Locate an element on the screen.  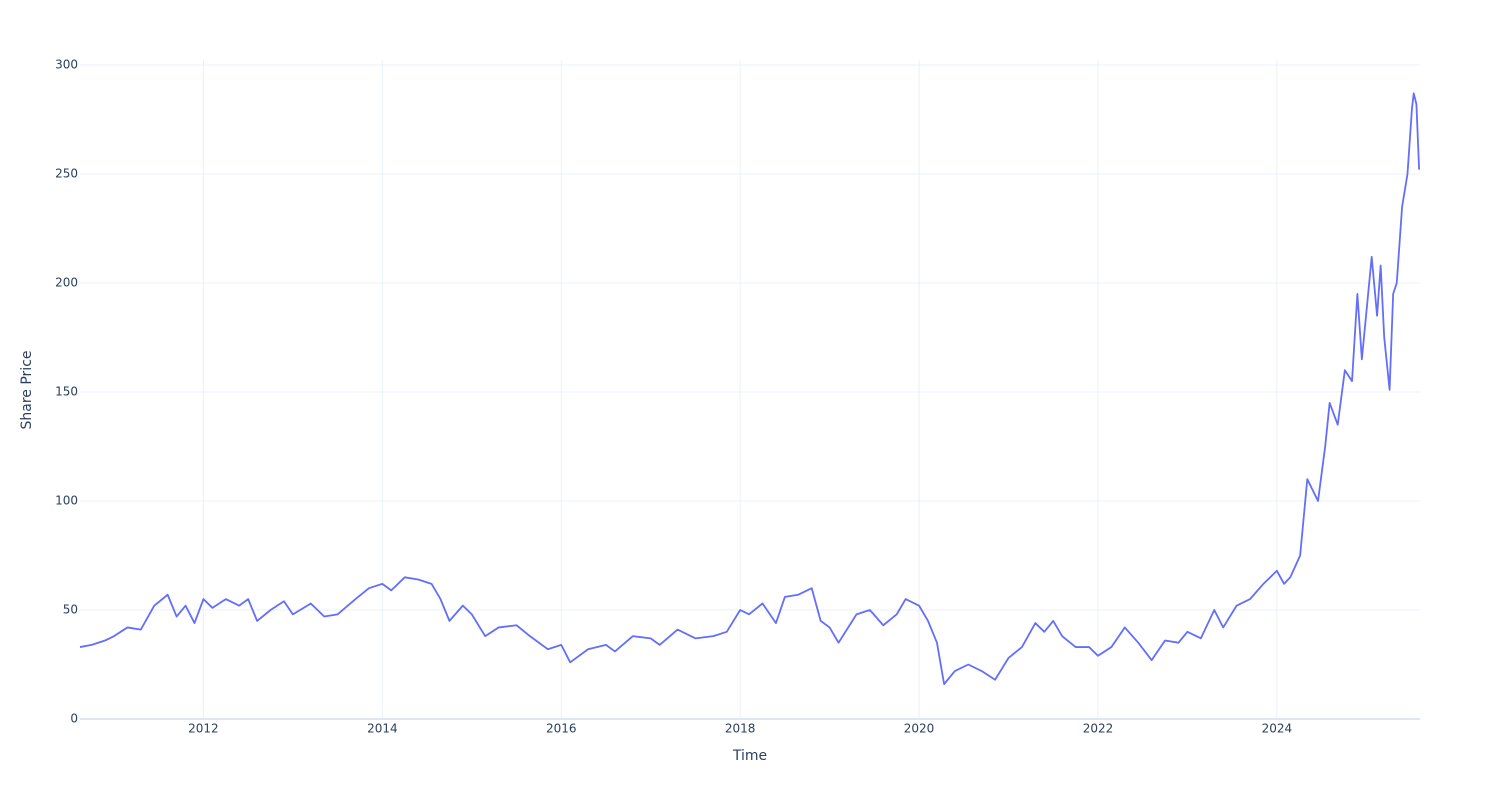
y-tick-label: 200 is located at coordinates (66, 283).